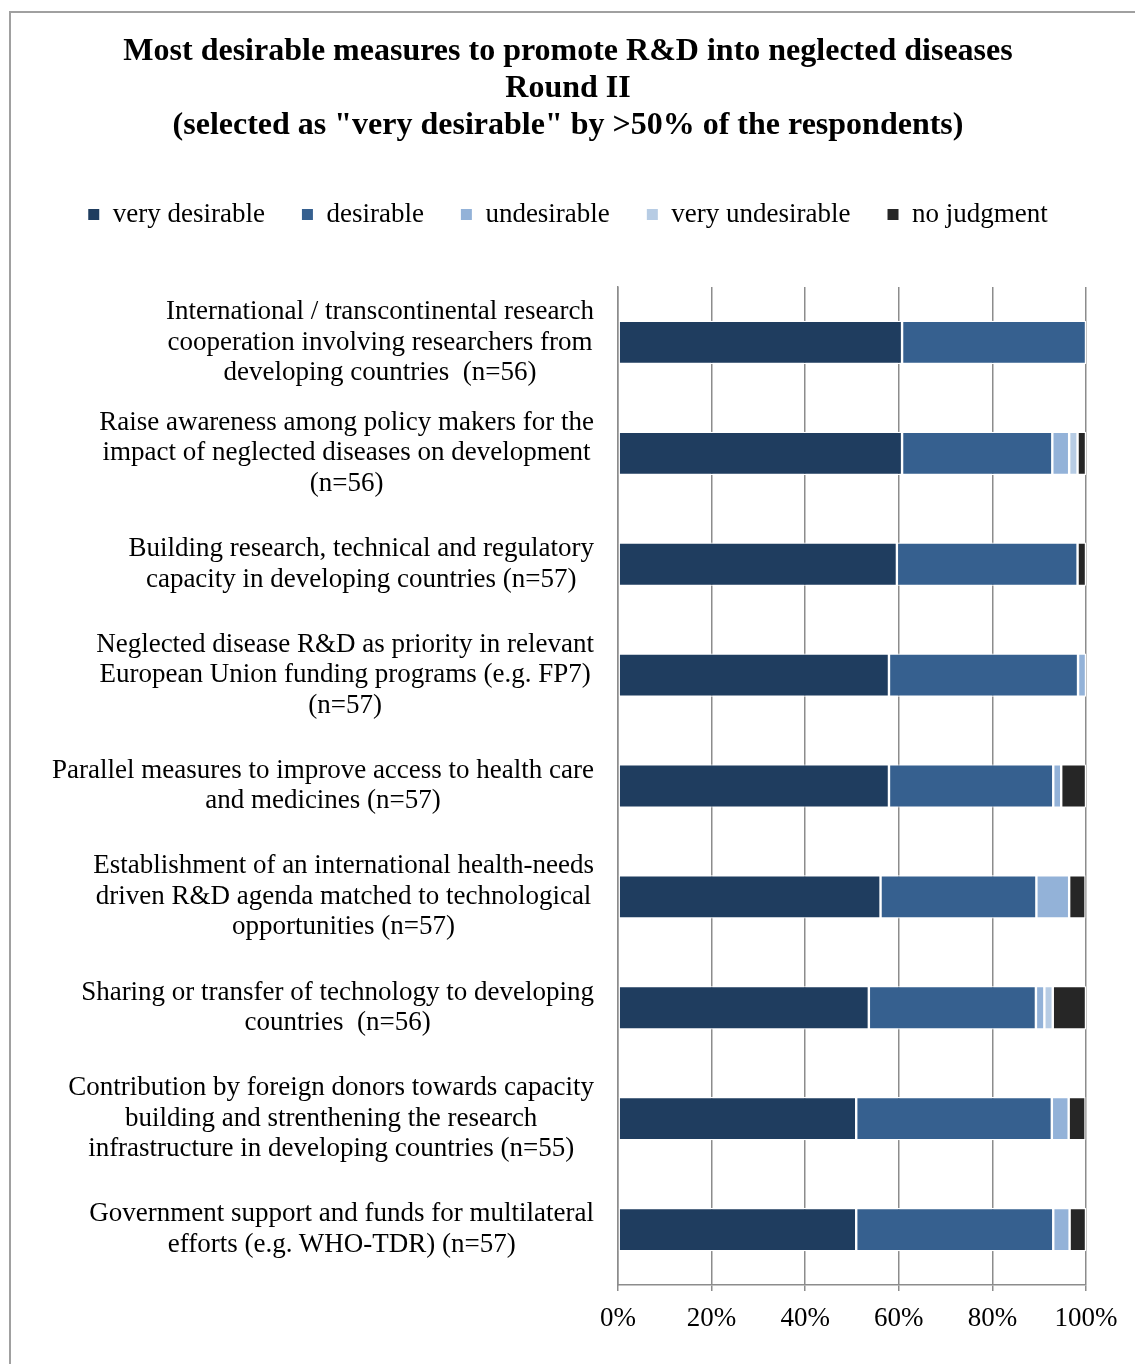 This screenshot has height=1364, width=1135. What do you see at coordinates (345, 673) in the screenshot?
I see `y-tick-label: Neglected disease R&D as priority in relevant European Union funding programs (e.g. FP7) (n=57)` at bounding box center [345, 673].